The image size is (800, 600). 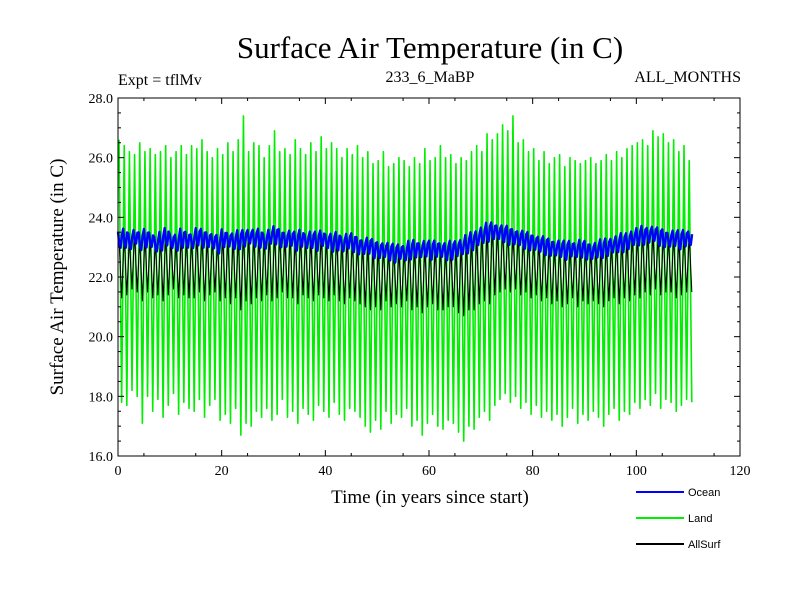 What do you see at coordinates (101, 278) in the screenshot?
I see `y-tick-label: 22.0` at bounding box center [101, 278].